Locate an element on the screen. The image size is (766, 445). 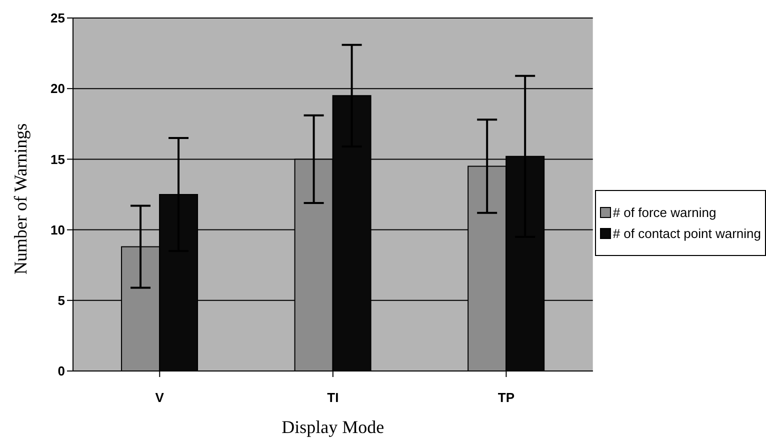
legend-label: # of force warning is located at coordinates (664, 212).